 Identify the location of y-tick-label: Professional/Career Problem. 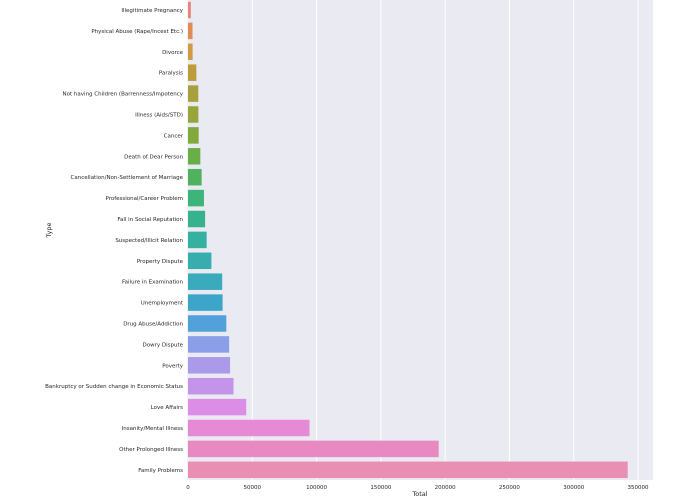
(144, 199).